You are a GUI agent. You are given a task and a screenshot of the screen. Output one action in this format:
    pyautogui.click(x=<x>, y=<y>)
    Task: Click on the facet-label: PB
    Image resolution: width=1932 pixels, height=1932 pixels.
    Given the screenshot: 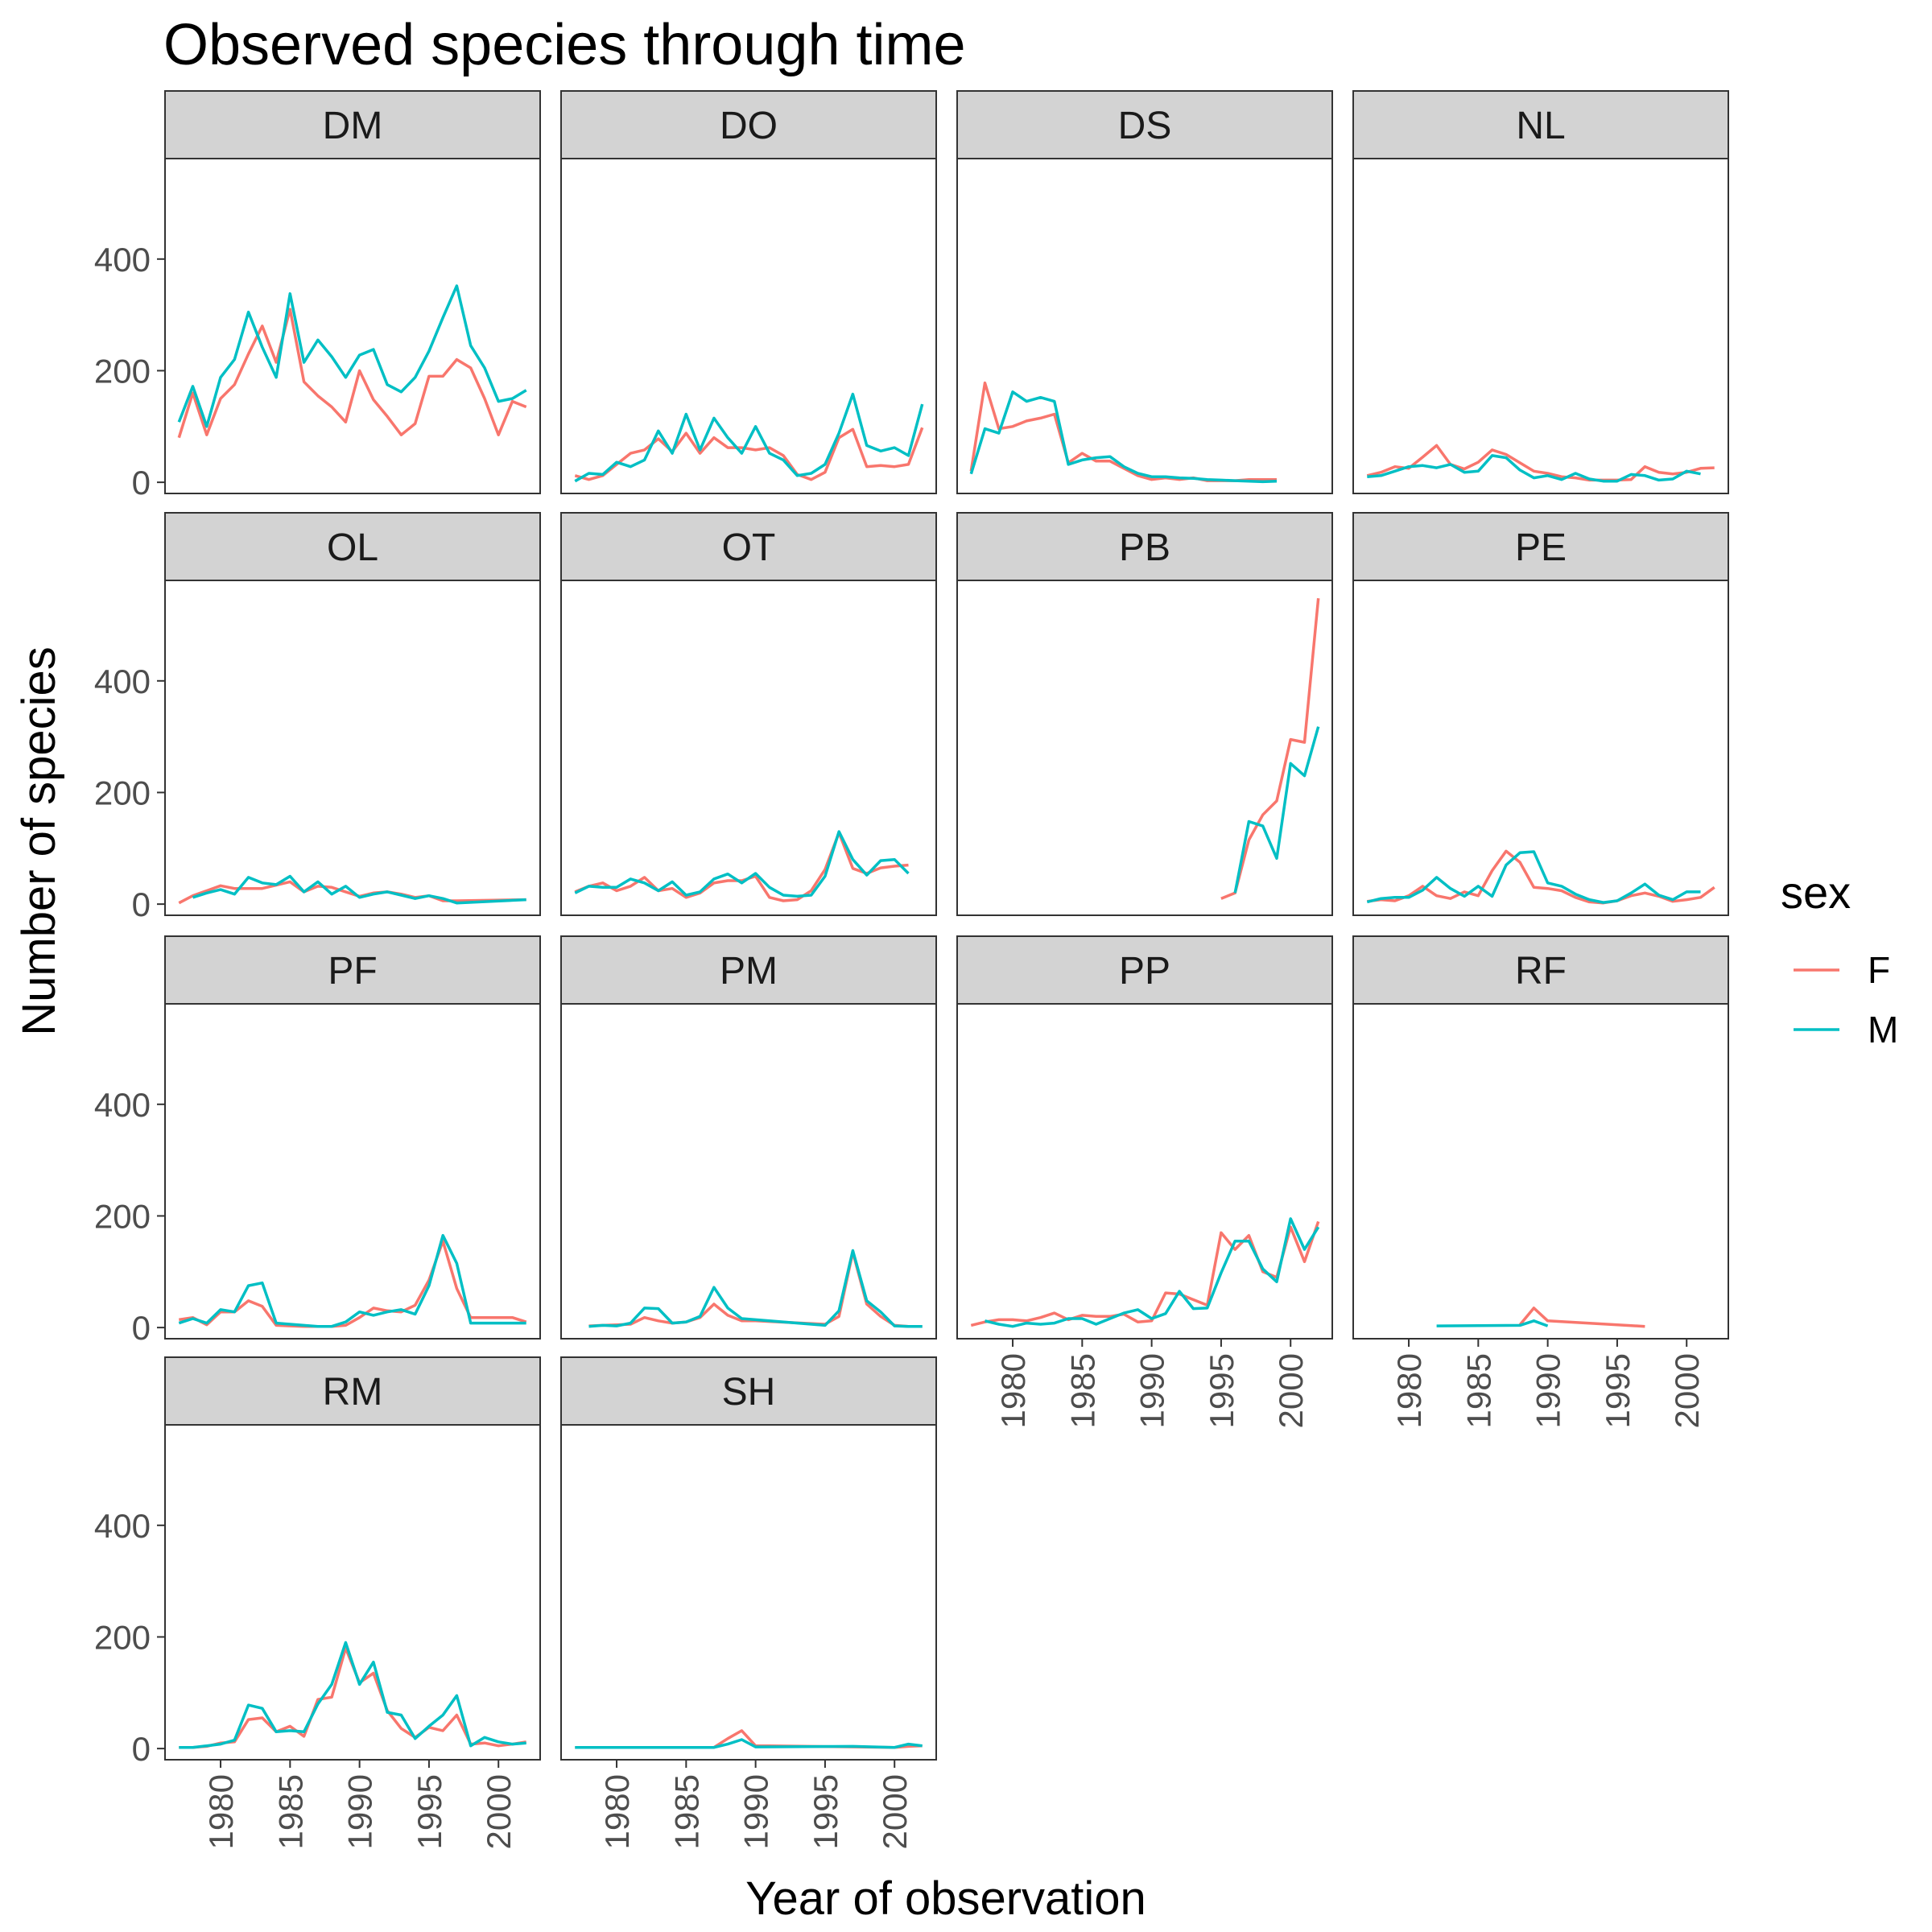 What is the action you would take?
    pyautogui.click(x=1144, y=547)
    